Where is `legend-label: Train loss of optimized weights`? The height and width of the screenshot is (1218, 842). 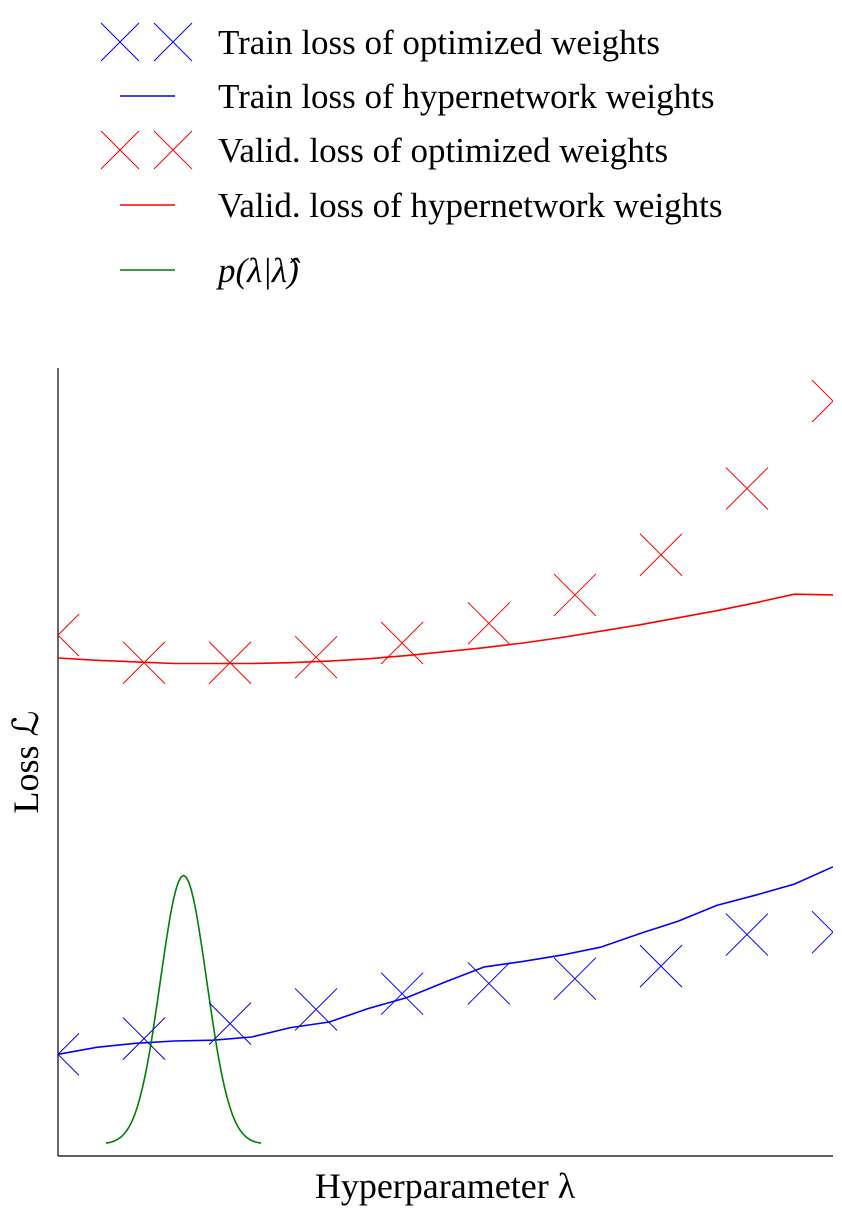 legend-label: Train loss of optimized weights is located at coordinates (439, 42).